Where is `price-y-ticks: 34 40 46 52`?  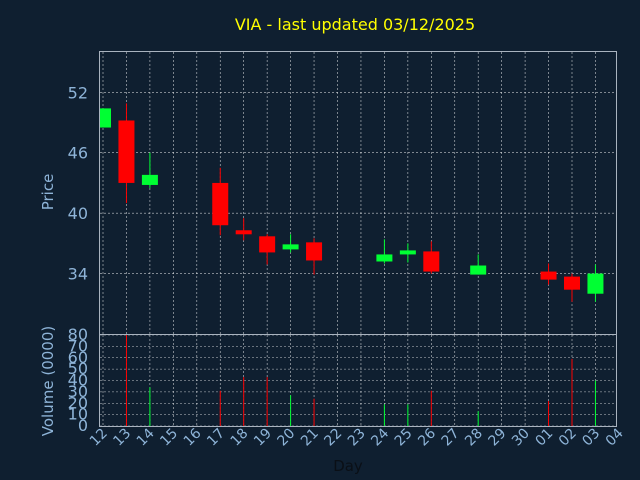
price-y-ticks: 34 40 46 52 is located at coordinates (78, 183).